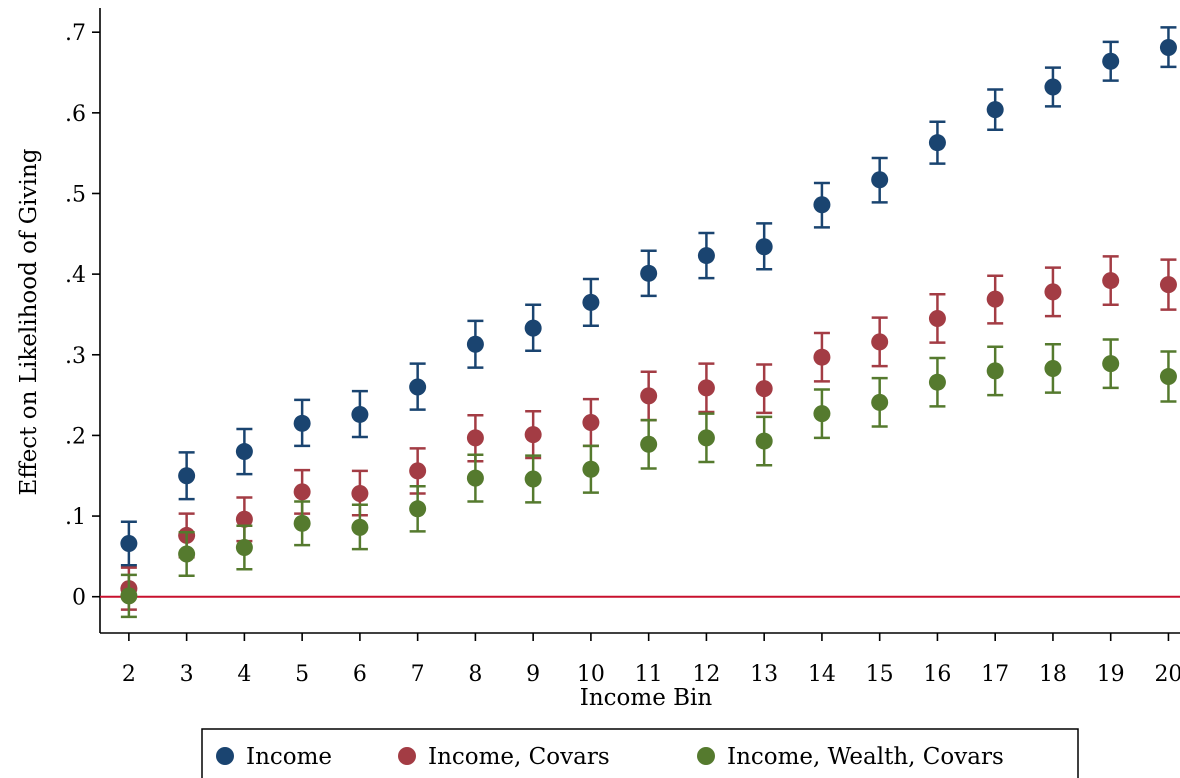 This screenshot has width=1180, height=778. I want to click on y-tick-label: .4, so click(75, 275).